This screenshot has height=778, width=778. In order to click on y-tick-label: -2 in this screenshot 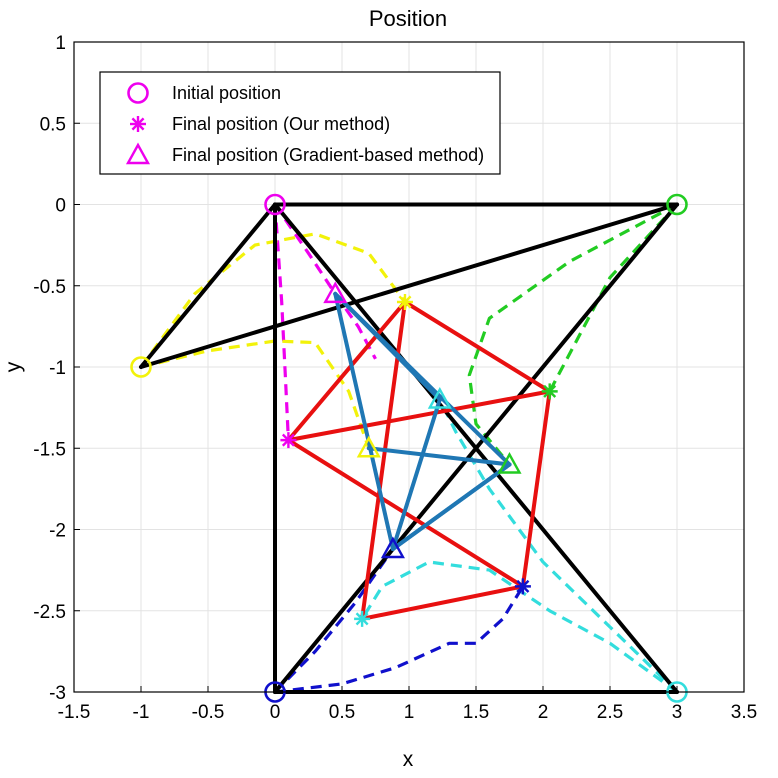, I will do `click(57, 531)`.